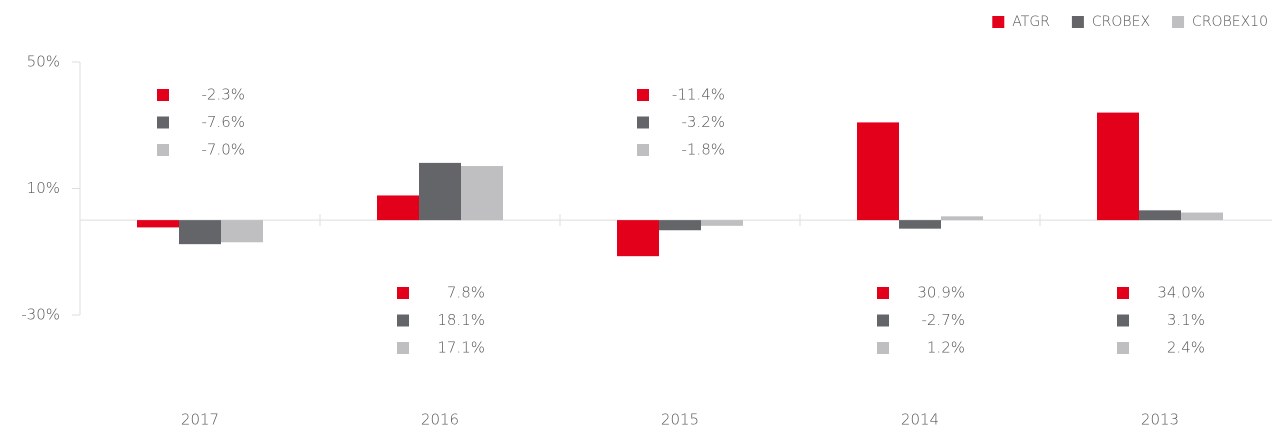 This screenshot has width=1272, height=428. Describe the element at coordinates (1186, 320) in the screenshot. I see `value-label: 3.1%` at that location.